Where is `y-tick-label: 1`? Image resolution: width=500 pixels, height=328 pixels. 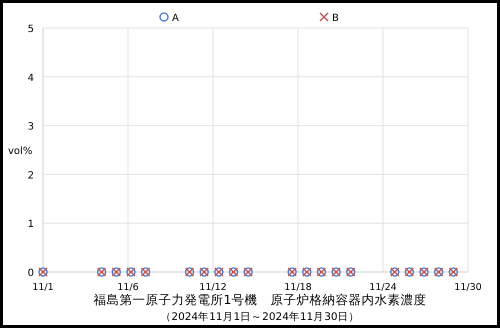
y-tick-label: 1 is located at coordinates (31, 224).